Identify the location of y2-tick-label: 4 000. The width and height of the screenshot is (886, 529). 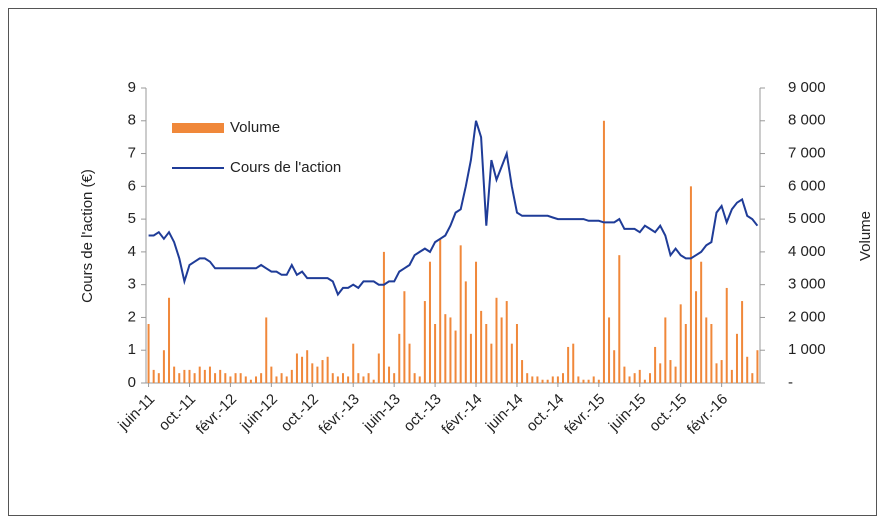
(807, 251).